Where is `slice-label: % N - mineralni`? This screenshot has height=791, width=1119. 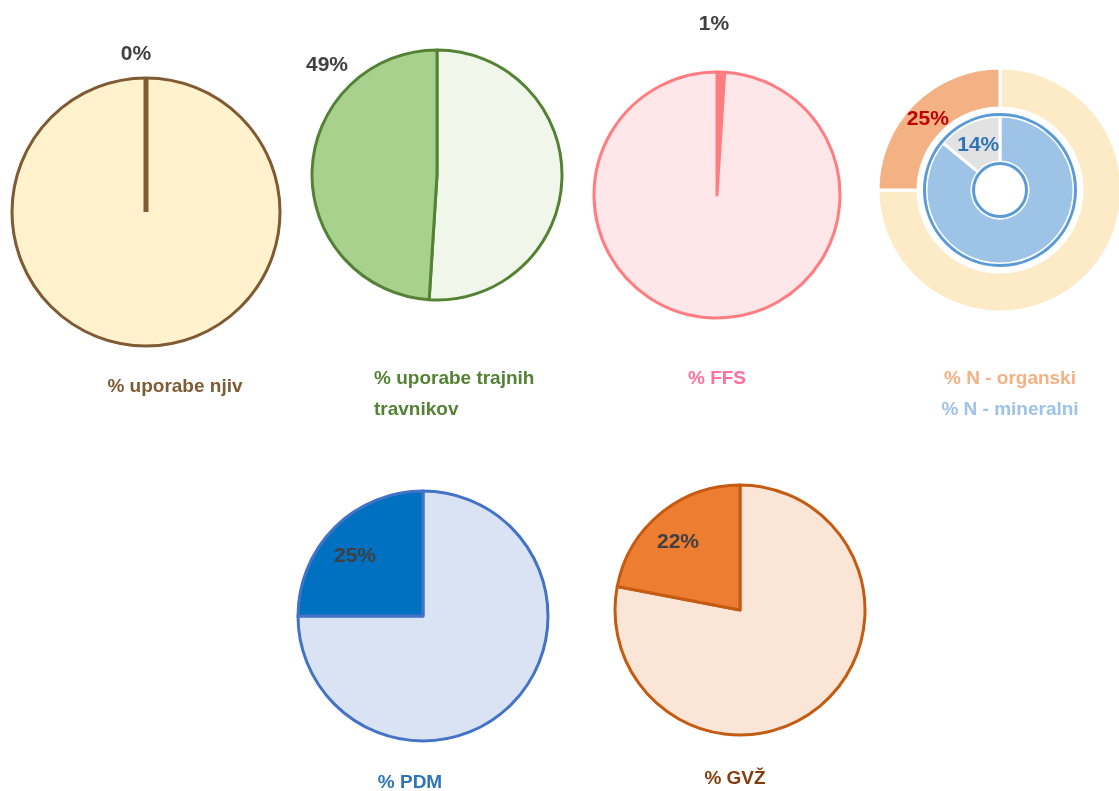 slice-label: % N - mineralni is located at coordinates (1010, 408).